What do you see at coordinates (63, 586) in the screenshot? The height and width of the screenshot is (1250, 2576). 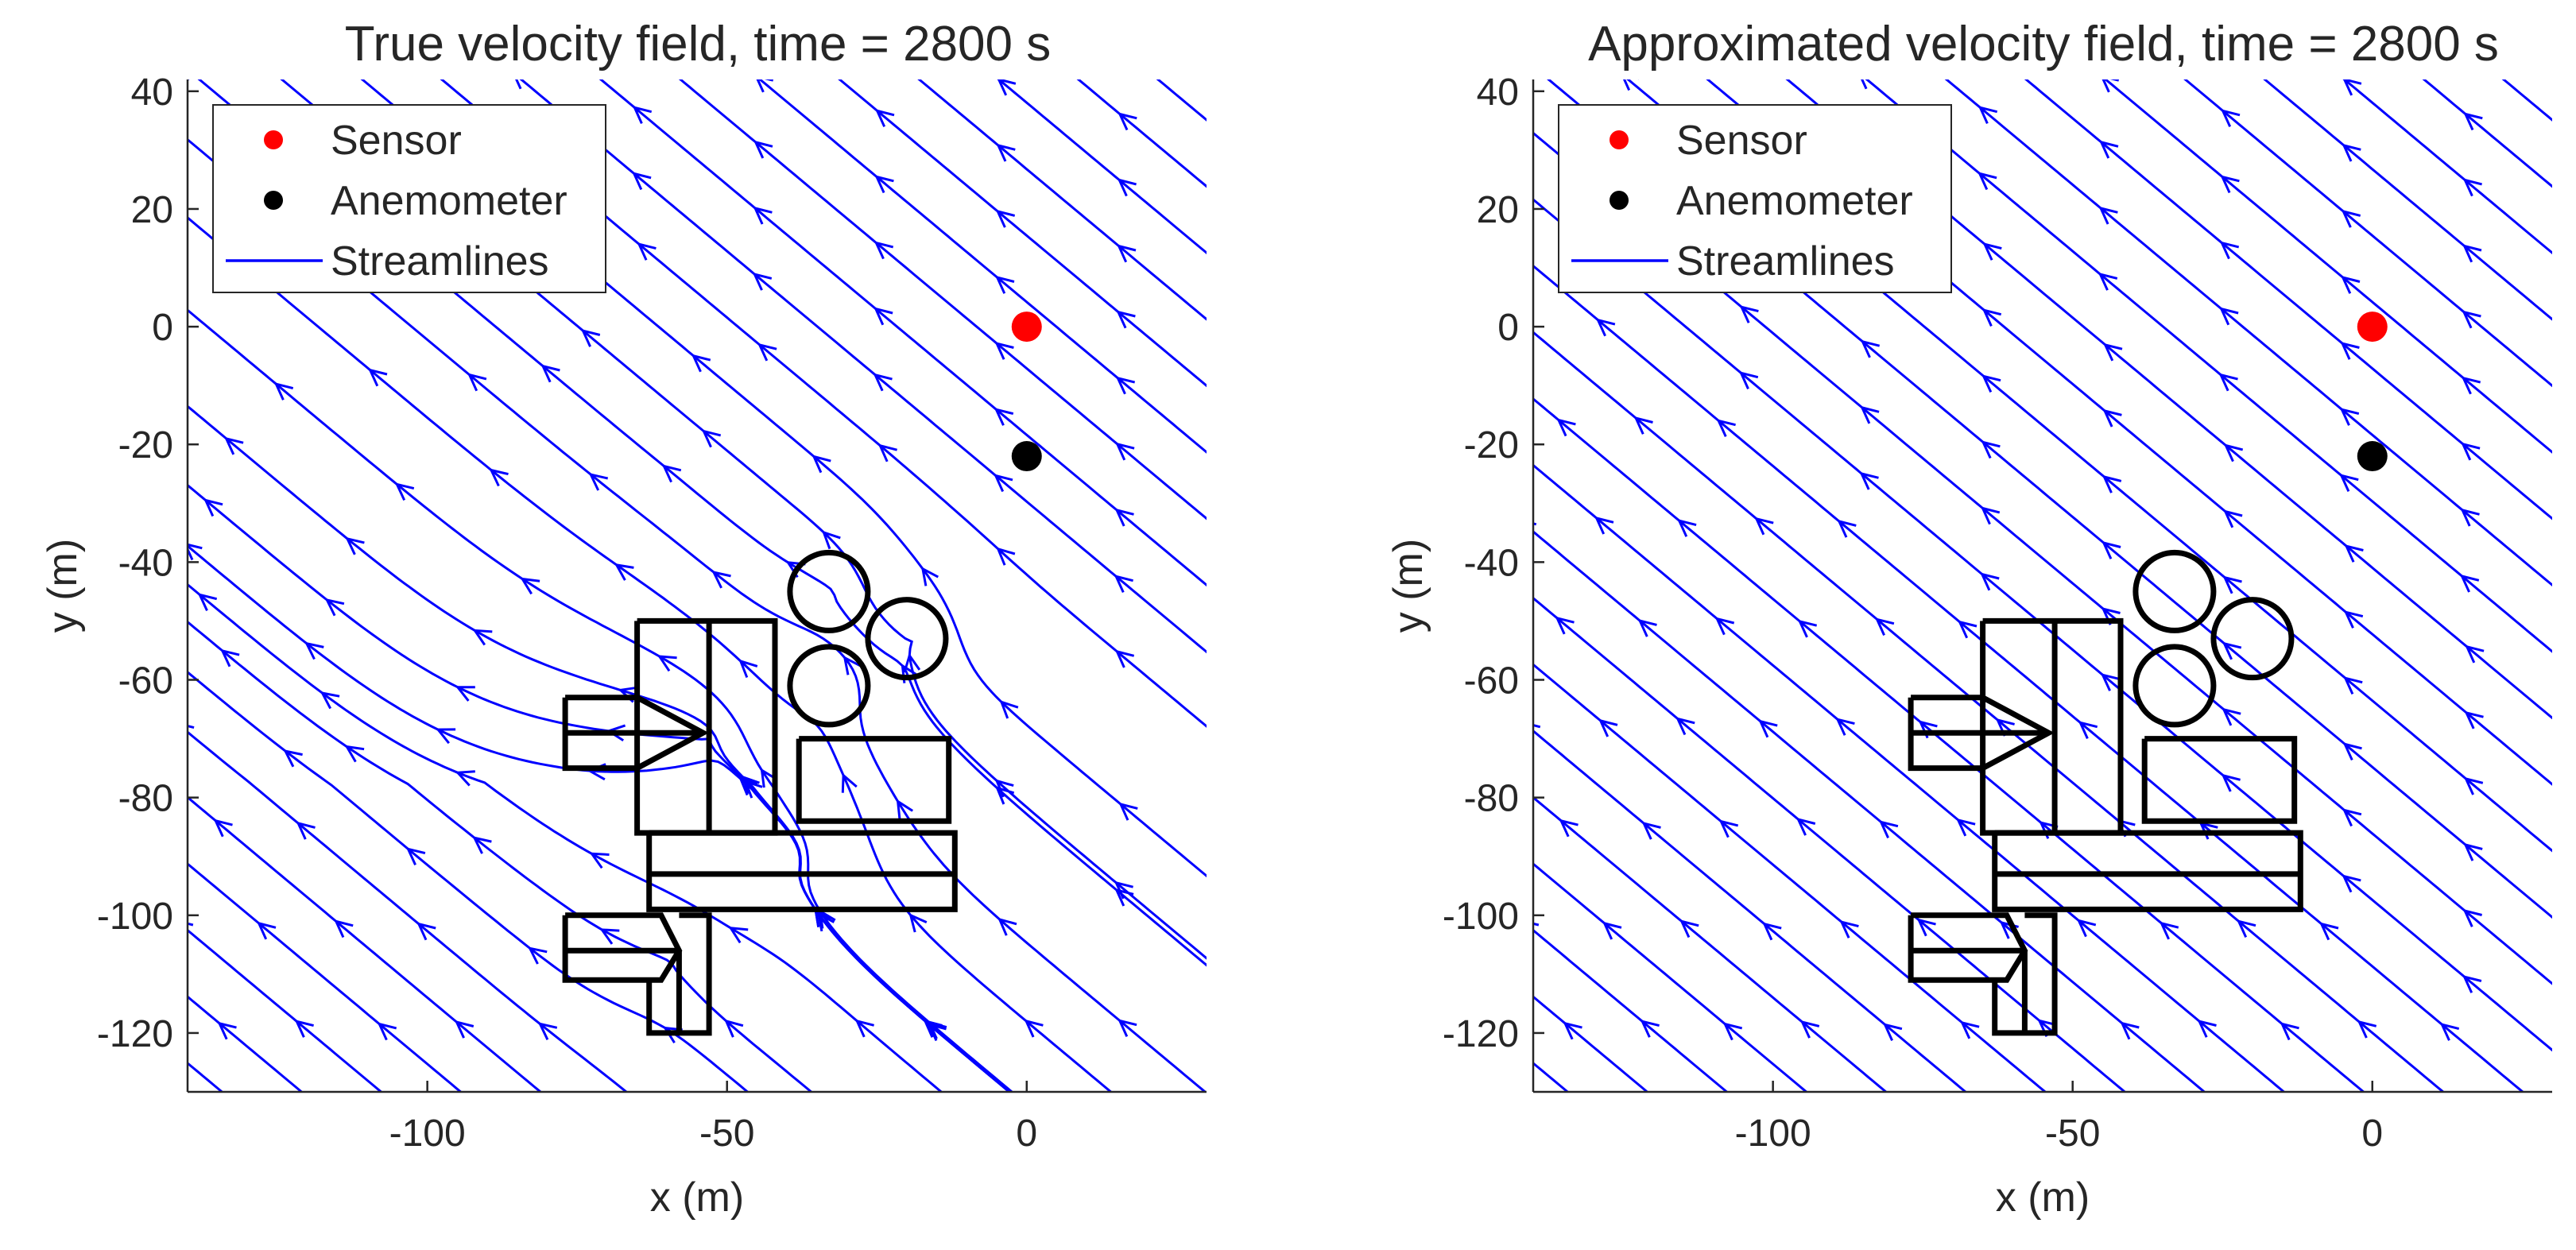 I see `y-axis-label: y (m)` at bounding box center [63, 586].